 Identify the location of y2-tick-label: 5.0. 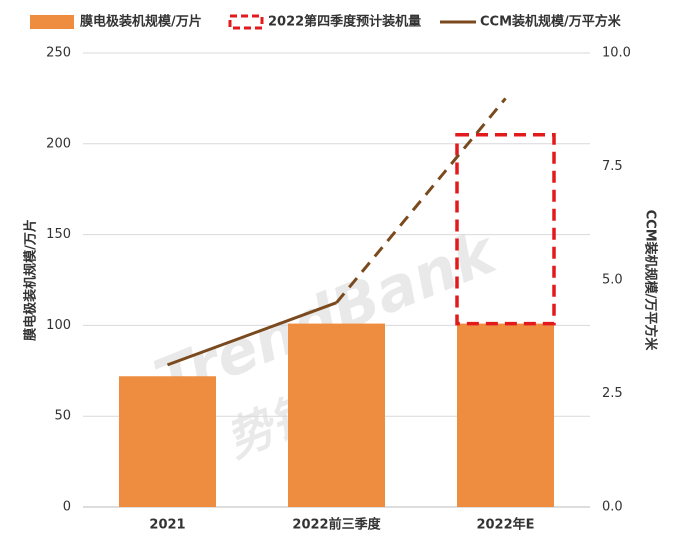
(612, 280).